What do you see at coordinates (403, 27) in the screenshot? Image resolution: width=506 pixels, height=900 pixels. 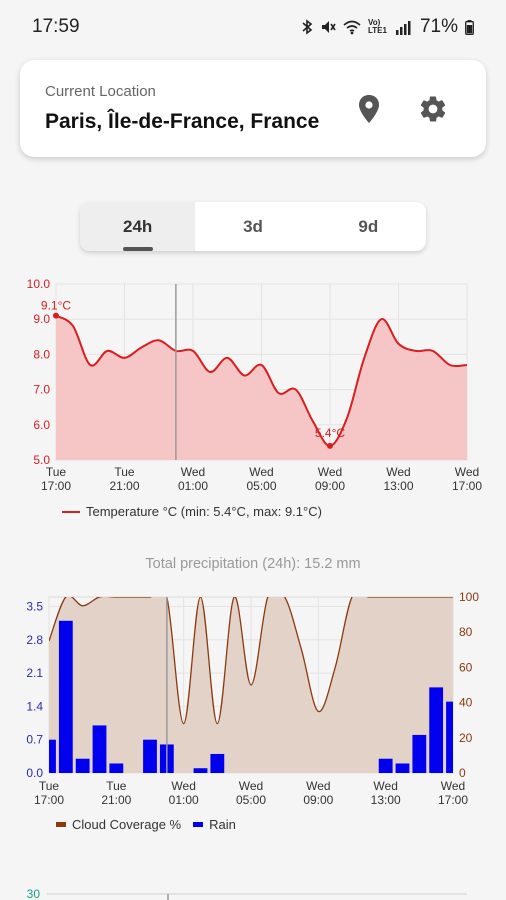 I see `signal-icon` at bounding box center [403, 27].